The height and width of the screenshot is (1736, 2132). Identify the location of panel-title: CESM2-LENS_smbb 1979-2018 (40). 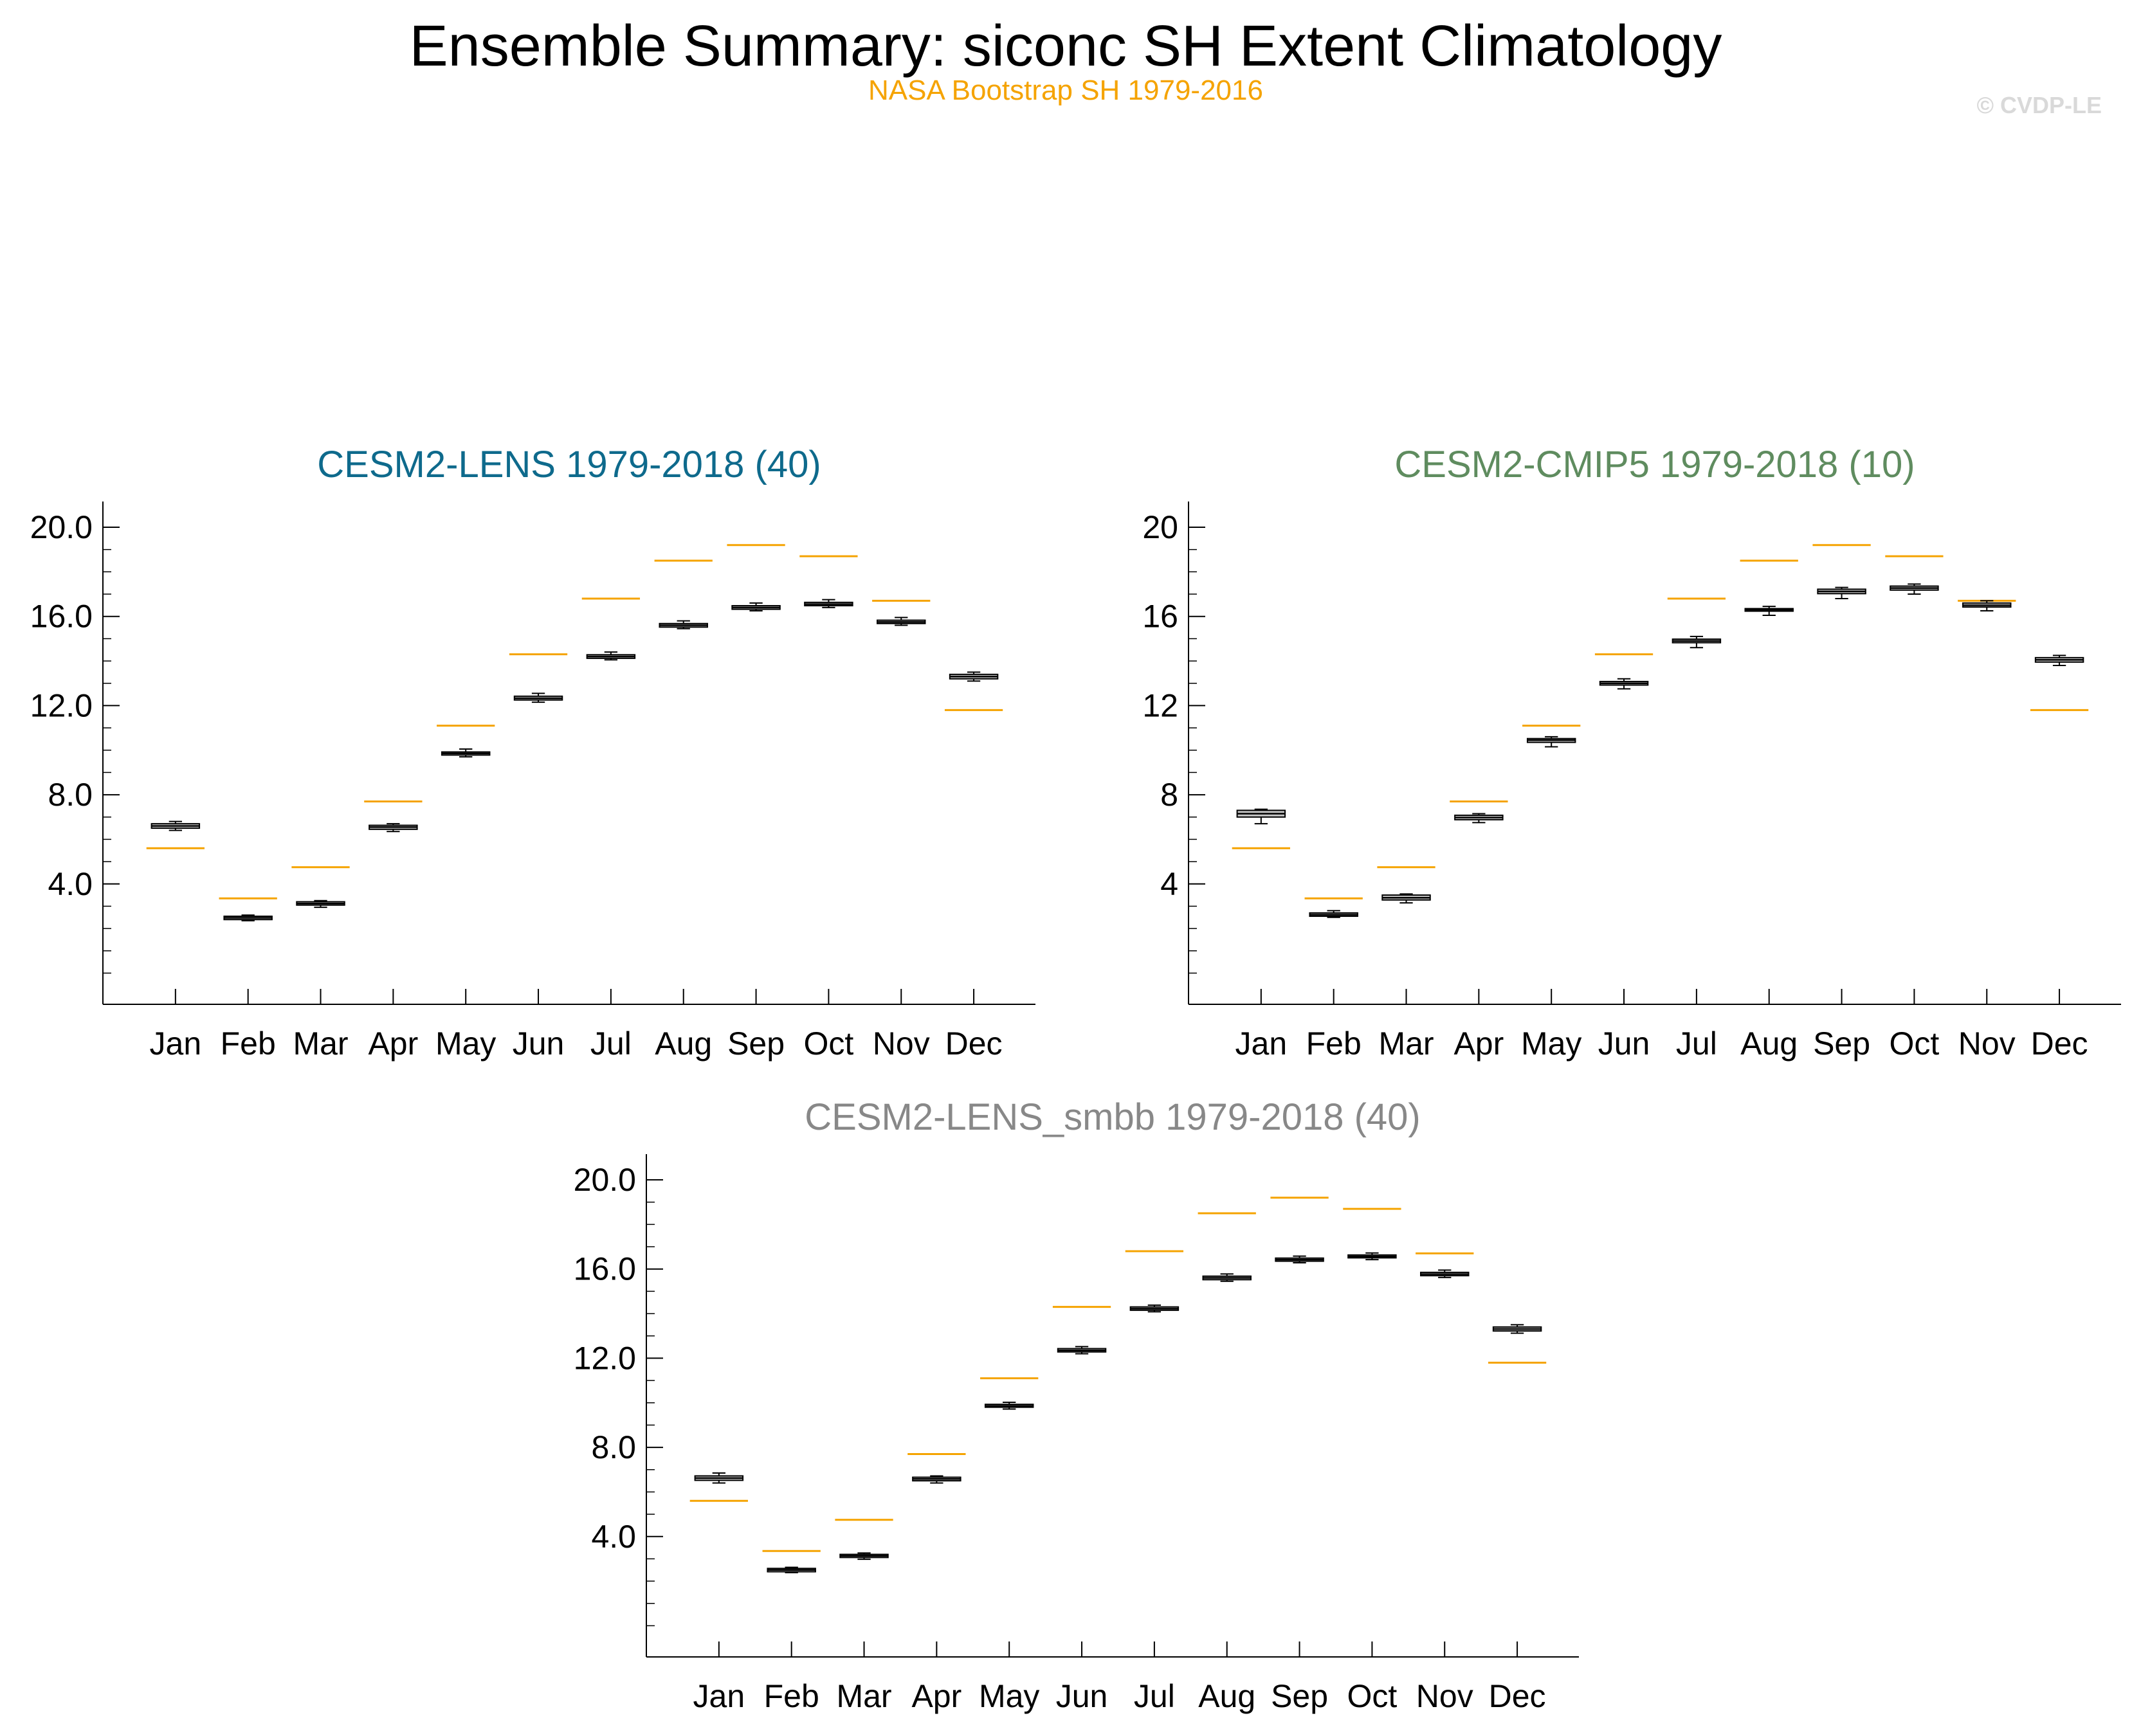
(1113, 1117).